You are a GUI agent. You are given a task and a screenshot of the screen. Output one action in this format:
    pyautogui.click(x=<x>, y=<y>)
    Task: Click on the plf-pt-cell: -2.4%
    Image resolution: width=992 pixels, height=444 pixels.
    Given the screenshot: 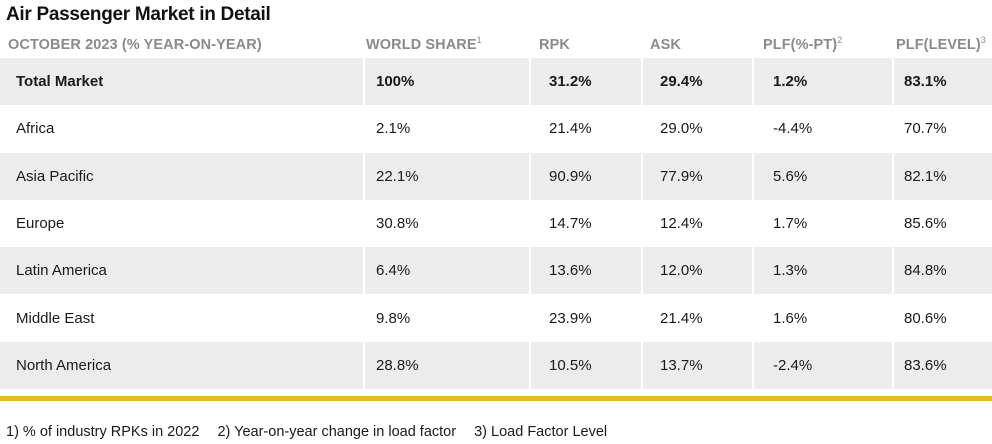 What is the action you would take?
    pyautogui.click(x=793, y=365)
    